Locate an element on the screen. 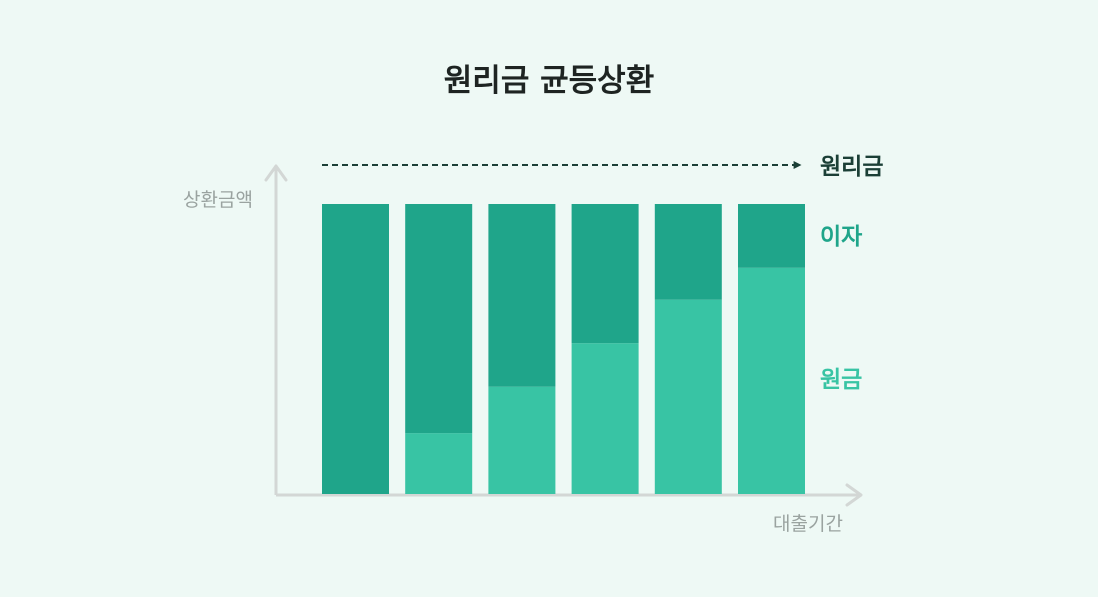 The width and height of the screenshot is (1098, 597). y-axis-label: 상환금액 is located at coordinates (218, 200).